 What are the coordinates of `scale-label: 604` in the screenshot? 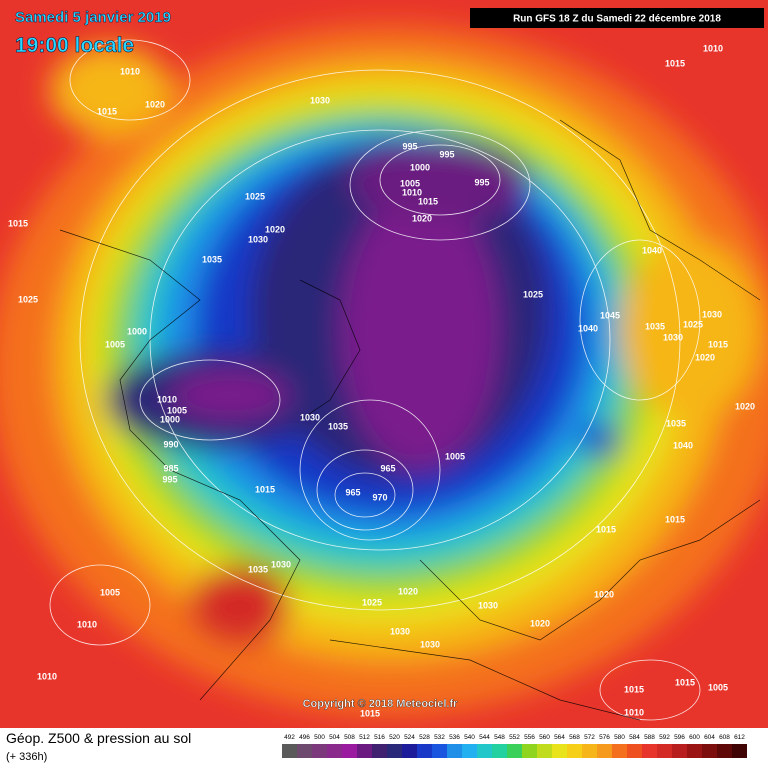 It's located at (709, 737).